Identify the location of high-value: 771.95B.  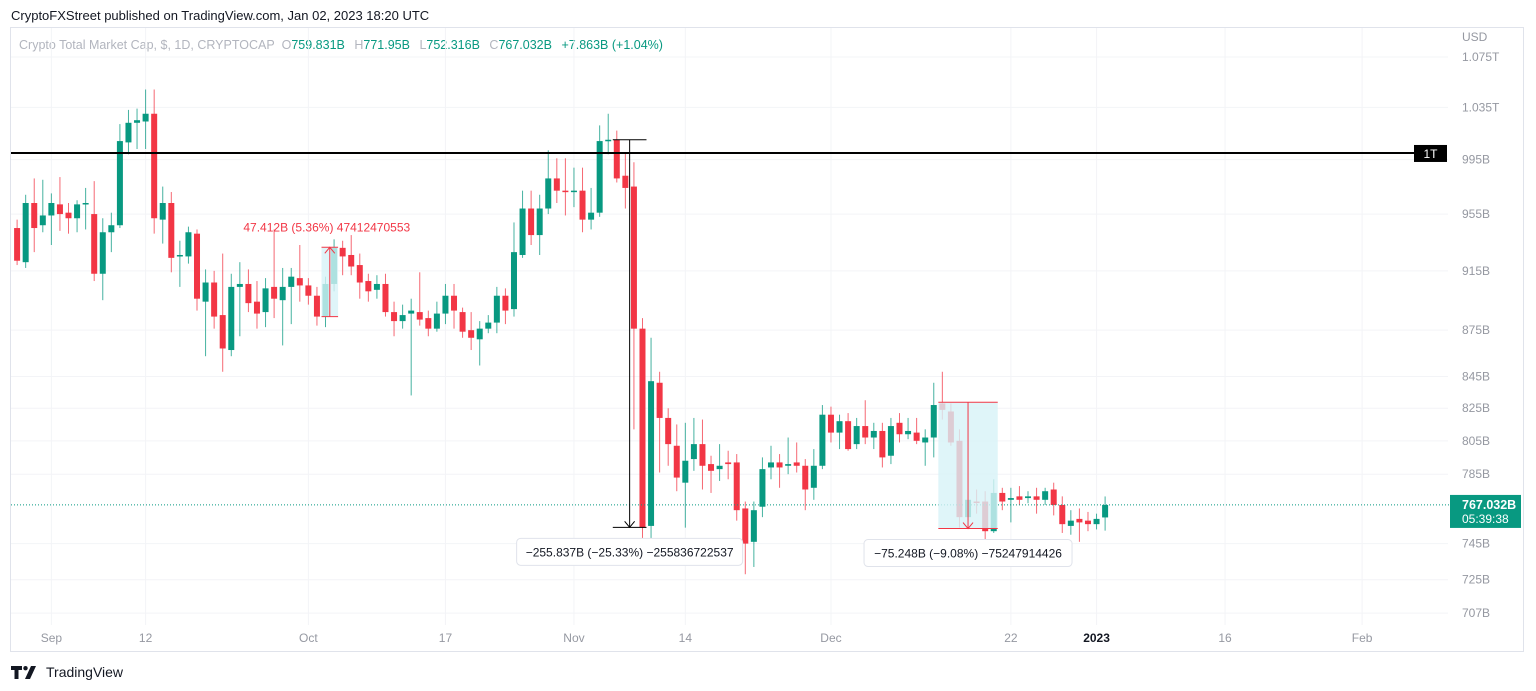
(386, 45).